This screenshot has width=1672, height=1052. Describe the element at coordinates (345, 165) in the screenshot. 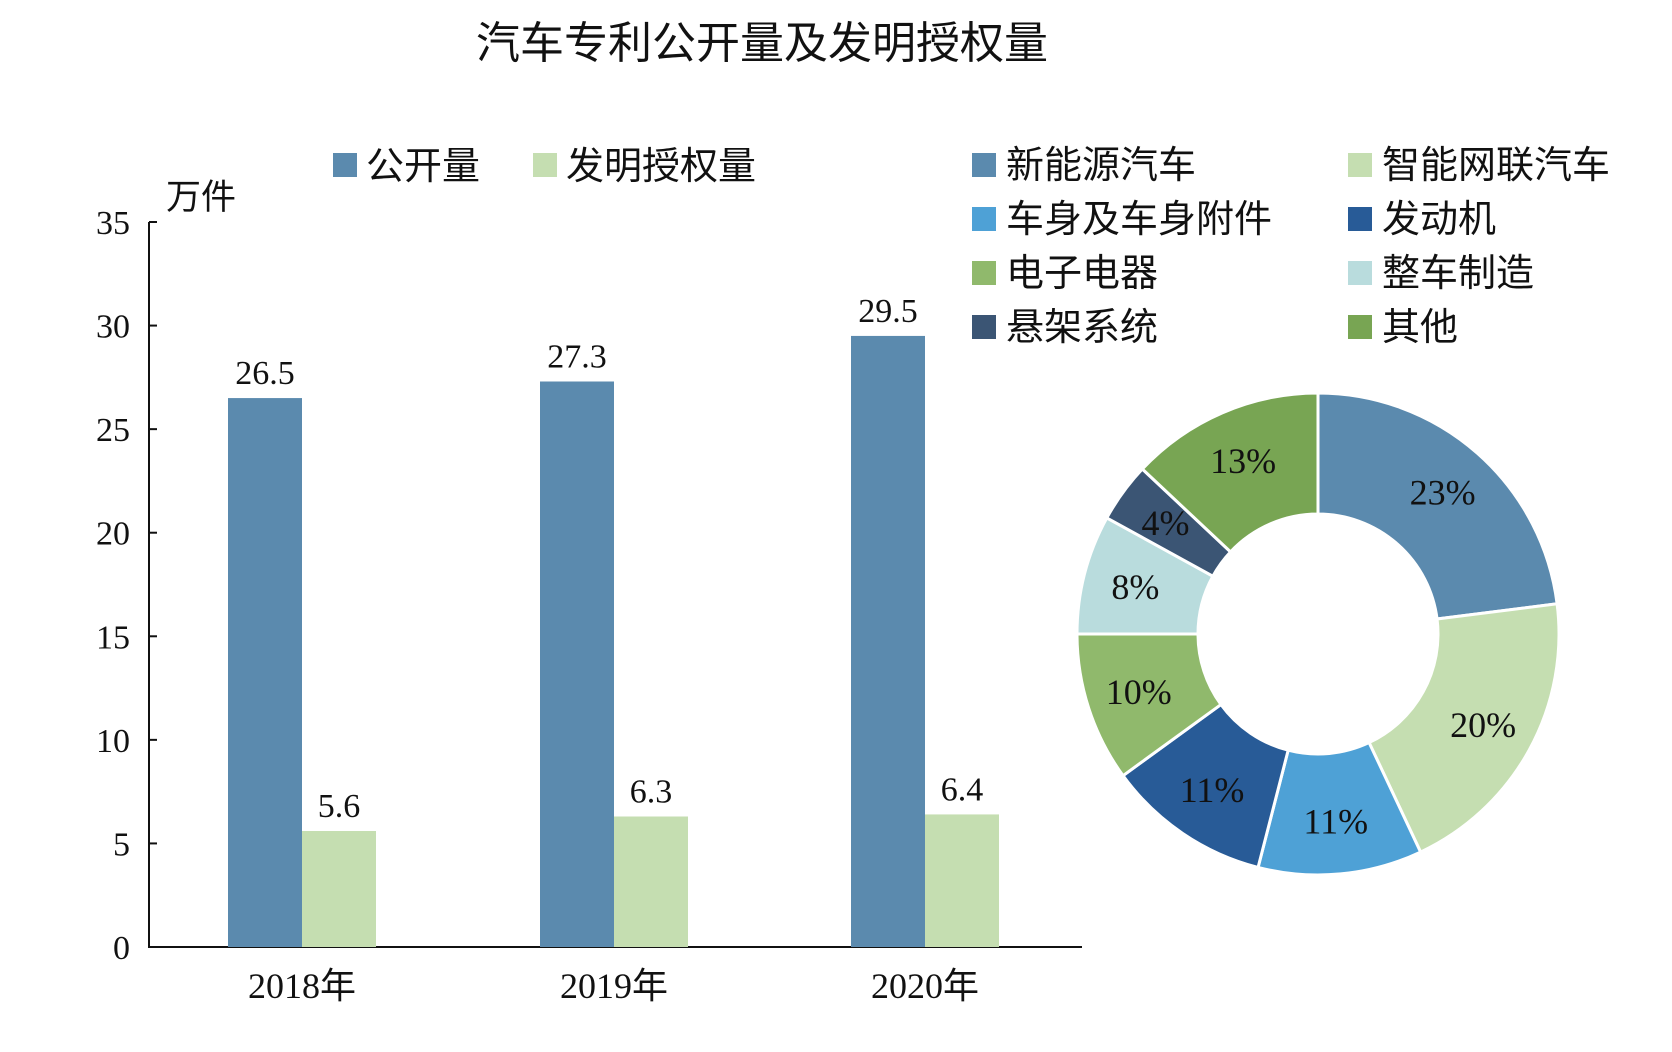

I see `legend-swatch-published` at that location.